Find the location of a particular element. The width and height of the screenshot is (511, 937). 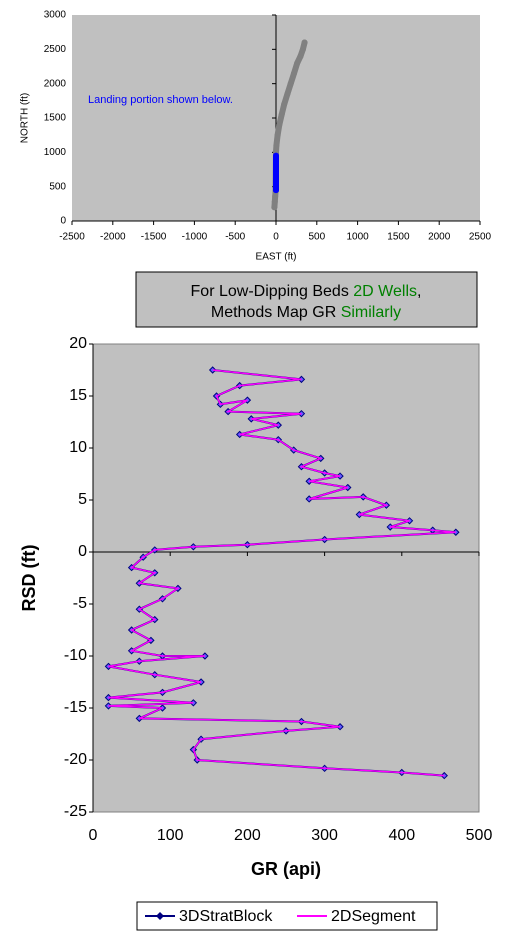

x-tick-label: 1000 is located at coordinates (357, 237).